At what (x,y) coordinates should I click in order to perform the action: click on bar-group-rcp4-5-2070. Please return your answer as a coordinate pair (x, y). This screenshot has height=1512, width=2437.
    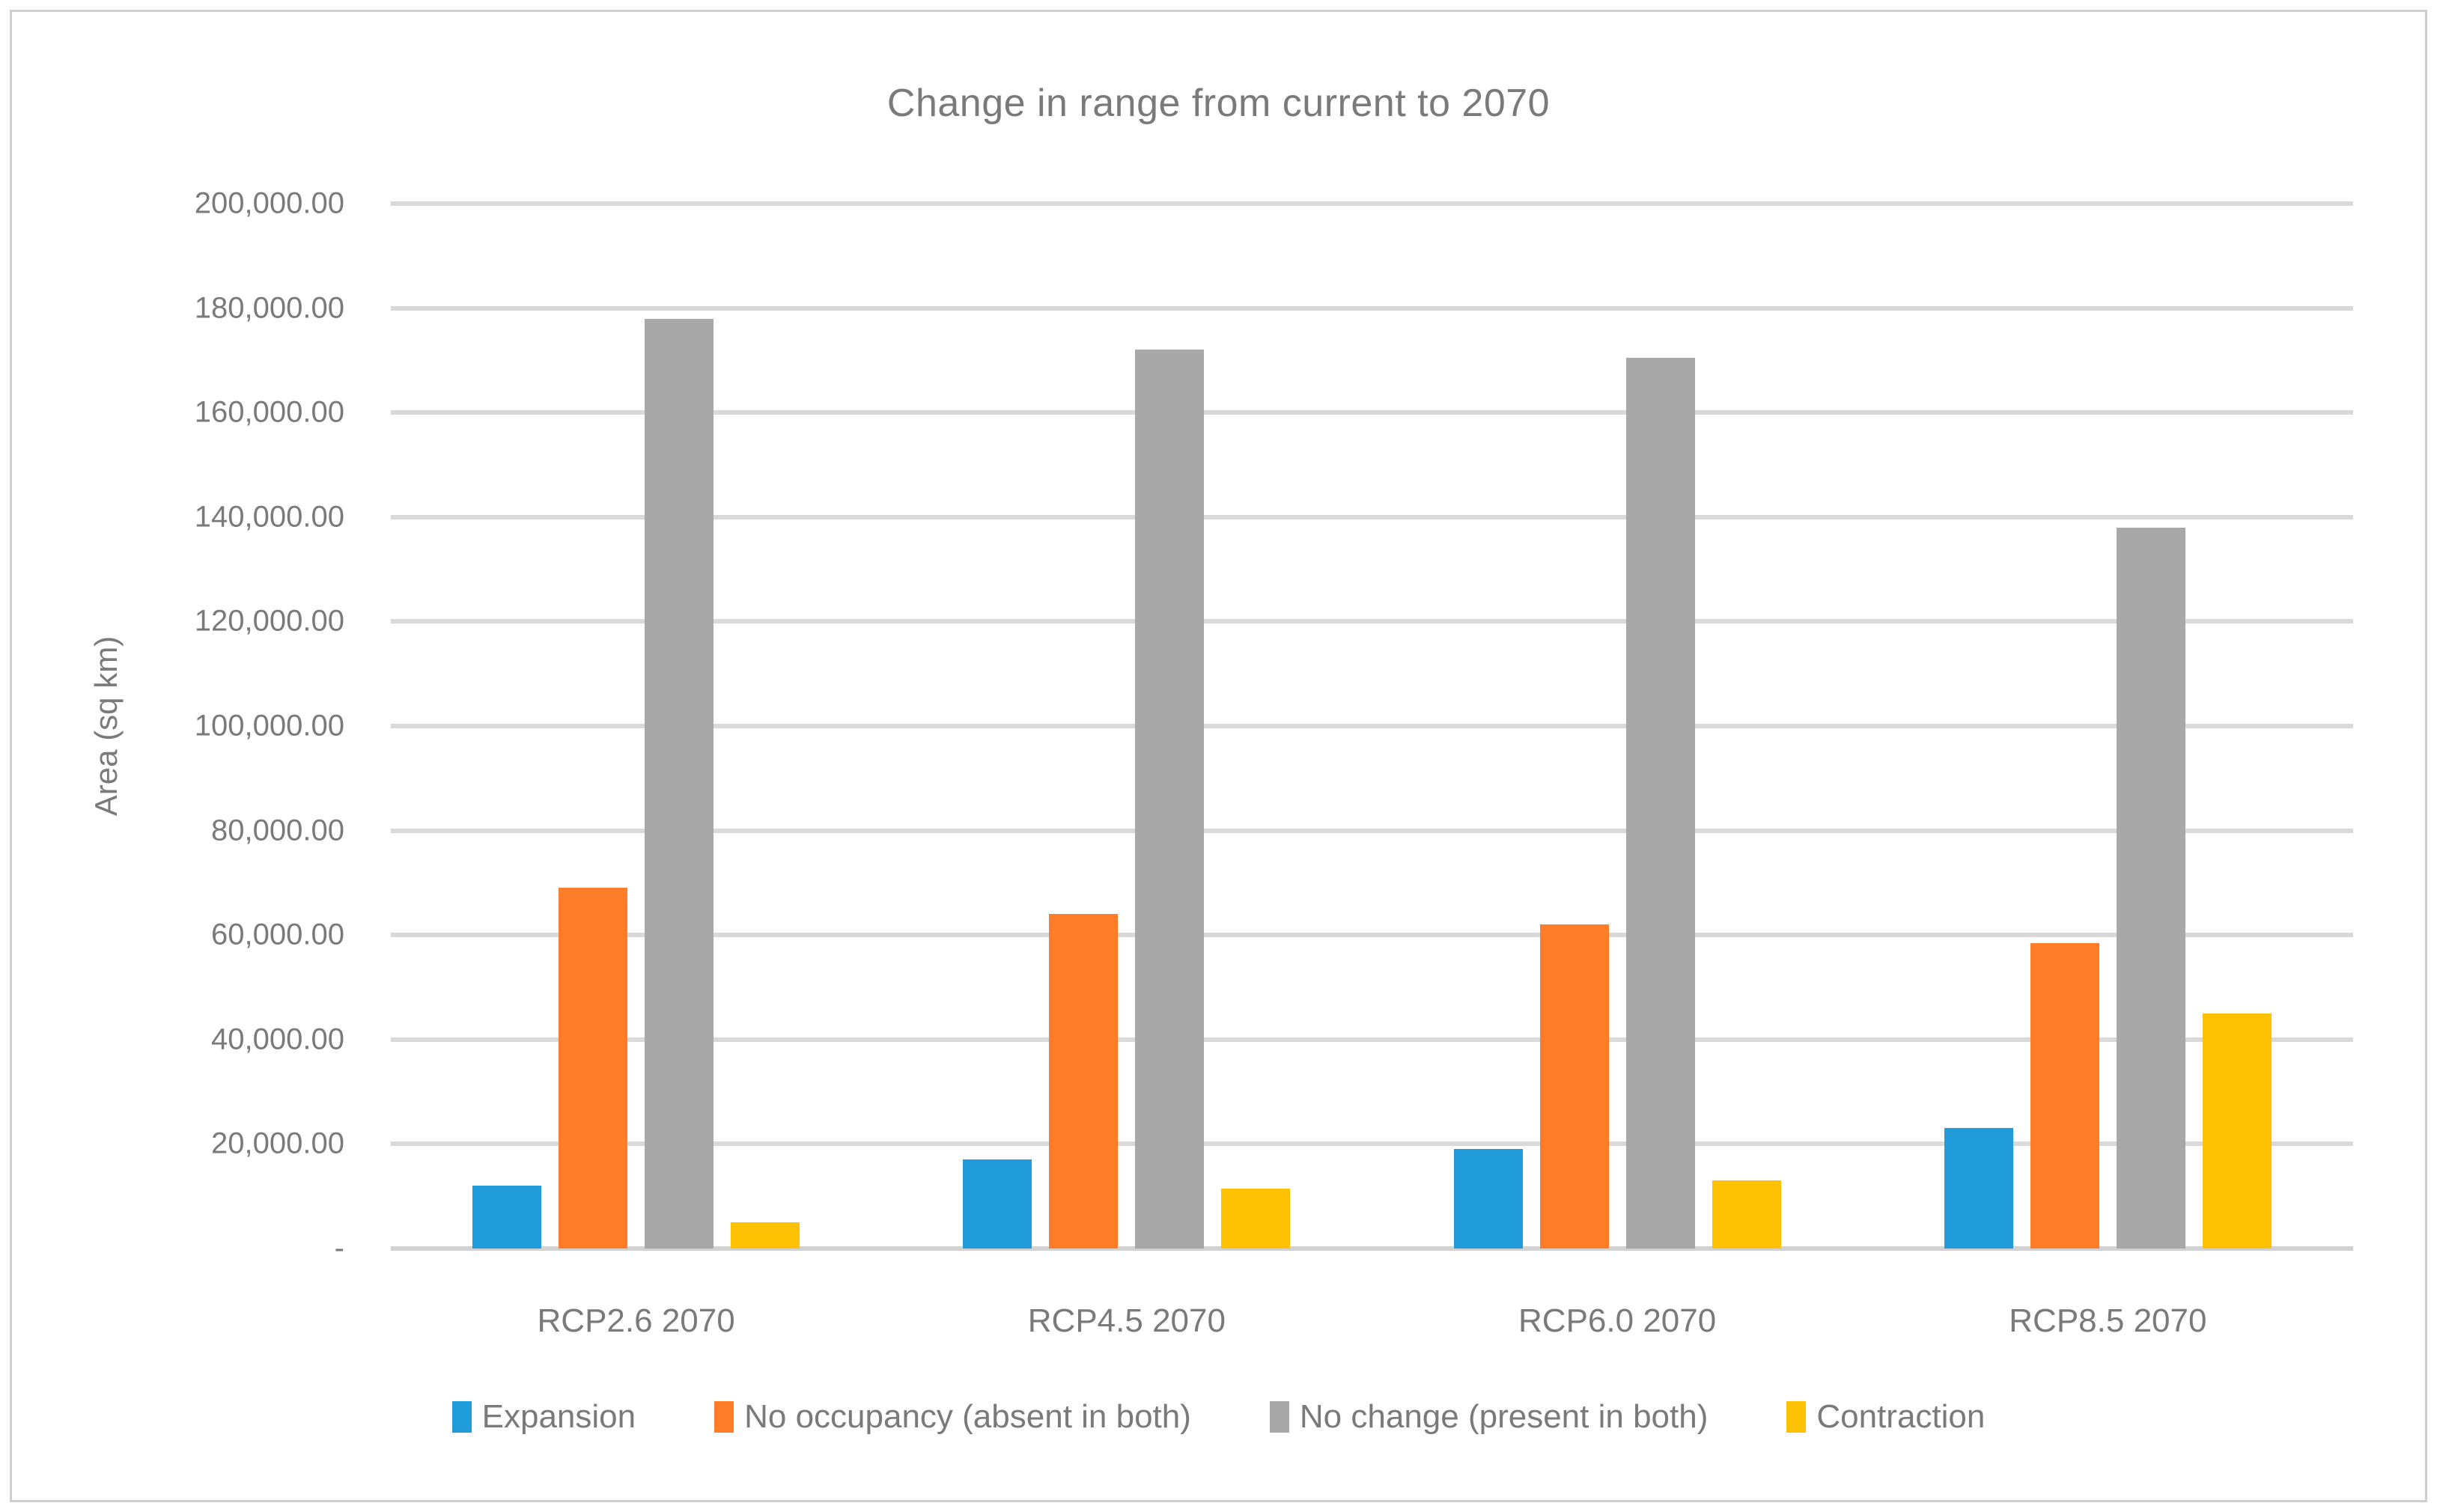
    Looking at the image, I should click on (1127, 726).